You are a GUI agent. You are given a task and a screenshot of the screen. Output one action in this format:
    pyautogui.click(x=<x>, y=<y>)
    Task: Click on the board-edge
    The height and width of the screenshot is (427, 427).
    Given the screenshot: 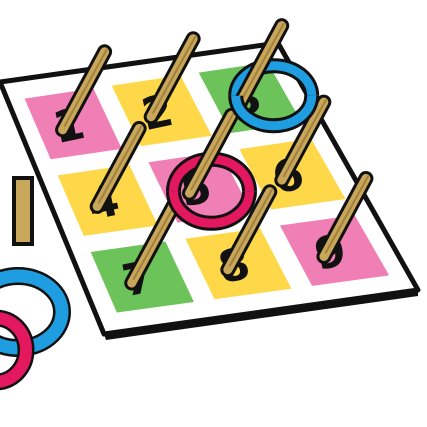 What is the action you would take?
    pyautogui.click(x=261, y=315)
    